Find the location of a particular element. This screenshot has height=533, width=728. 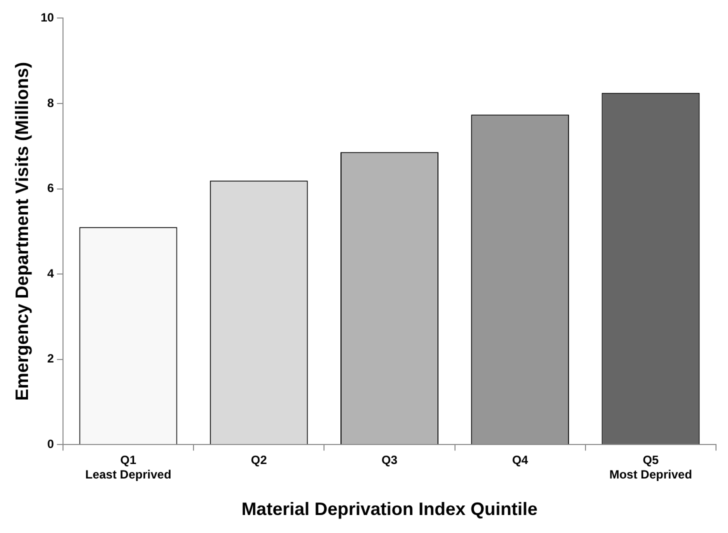

y-tick-label: 0 is located at coordinates (50, 443).